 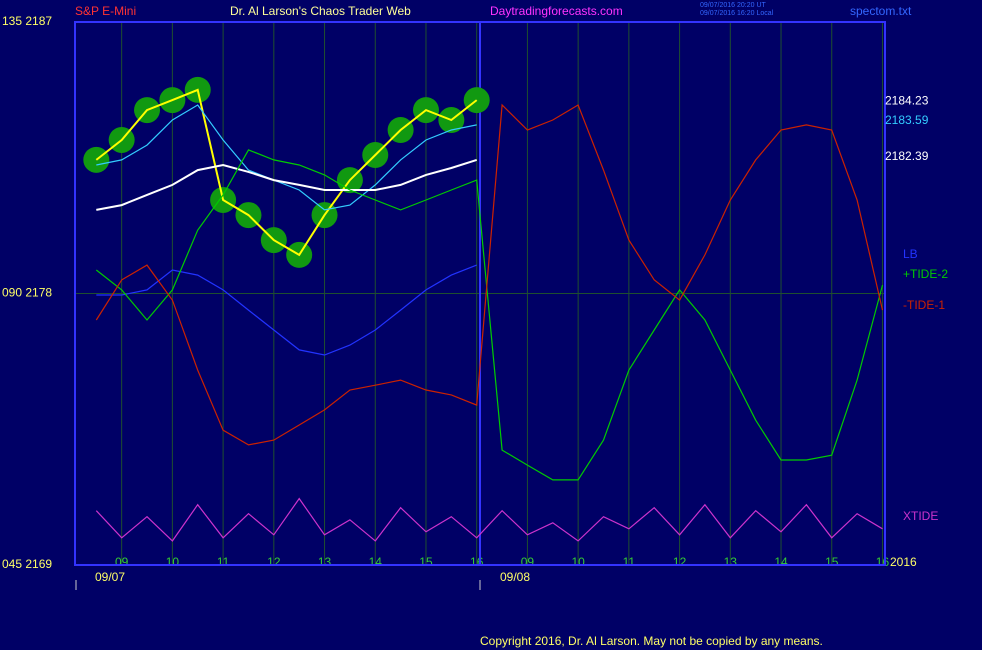 What do you see at coordinates (881, 11) in the screenshot?
I see `file-name: spectom.txt` at bounding box center [881, 11].